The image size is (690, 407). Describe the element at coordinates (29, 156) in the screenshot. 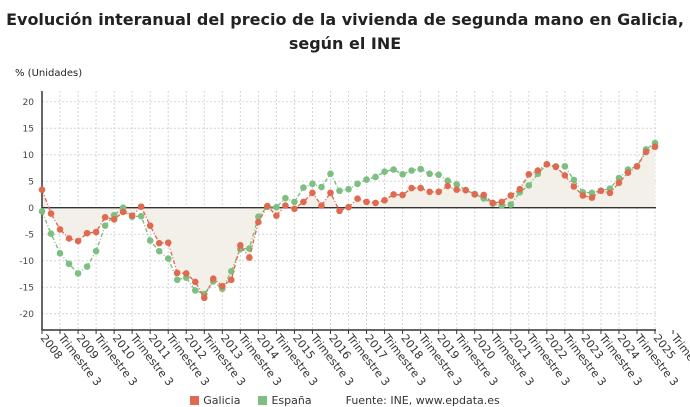

I see `y-tick-label: 10` at that location.